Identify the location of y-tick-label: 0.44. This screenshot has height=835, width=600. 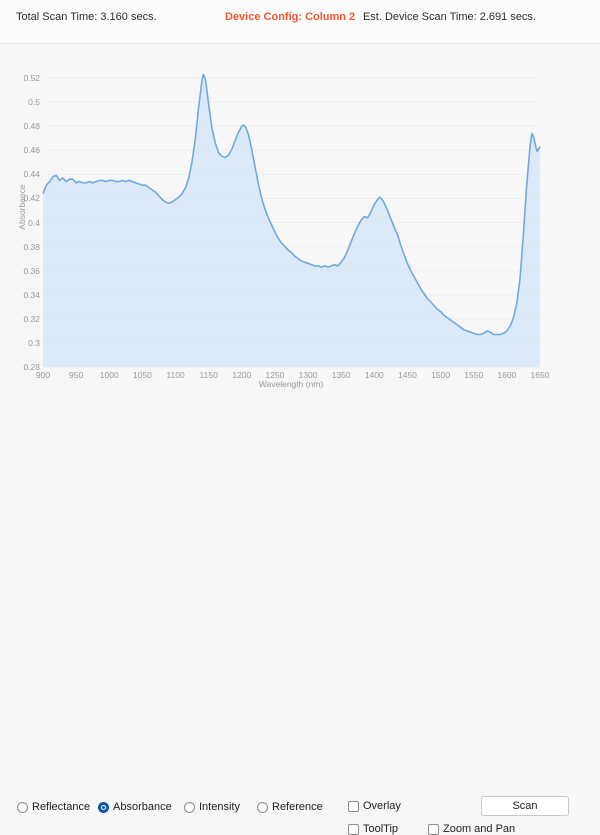
(31, 174).